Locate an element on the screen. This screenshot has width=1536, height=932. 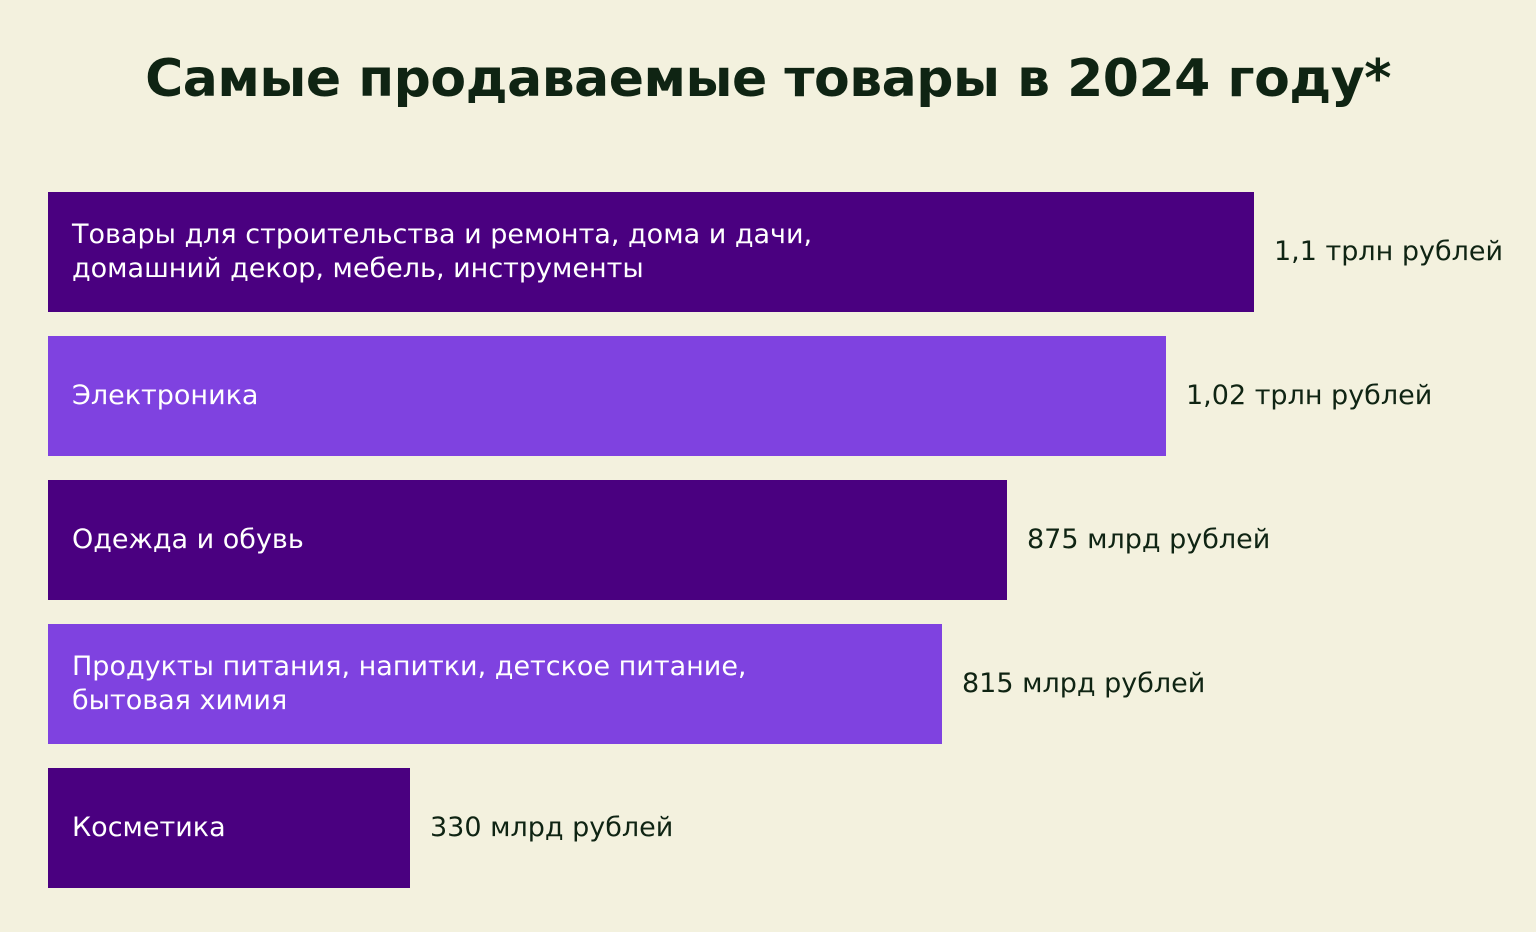
bar: Электроника is located at coordinates (607, 396).